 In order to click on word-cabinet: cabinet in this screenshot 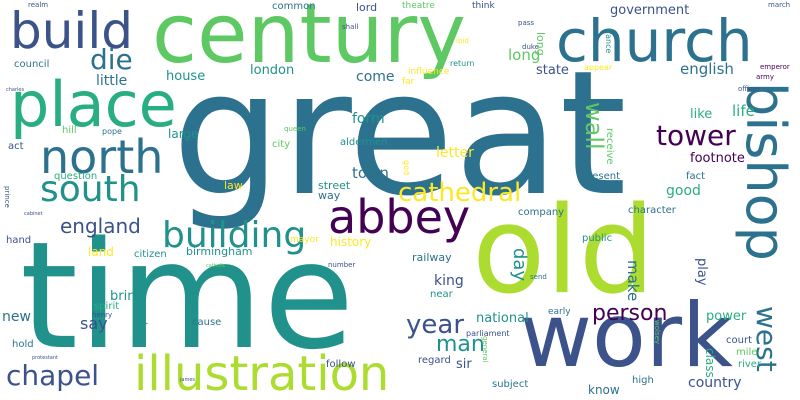, I will do `click(33, 214)`.